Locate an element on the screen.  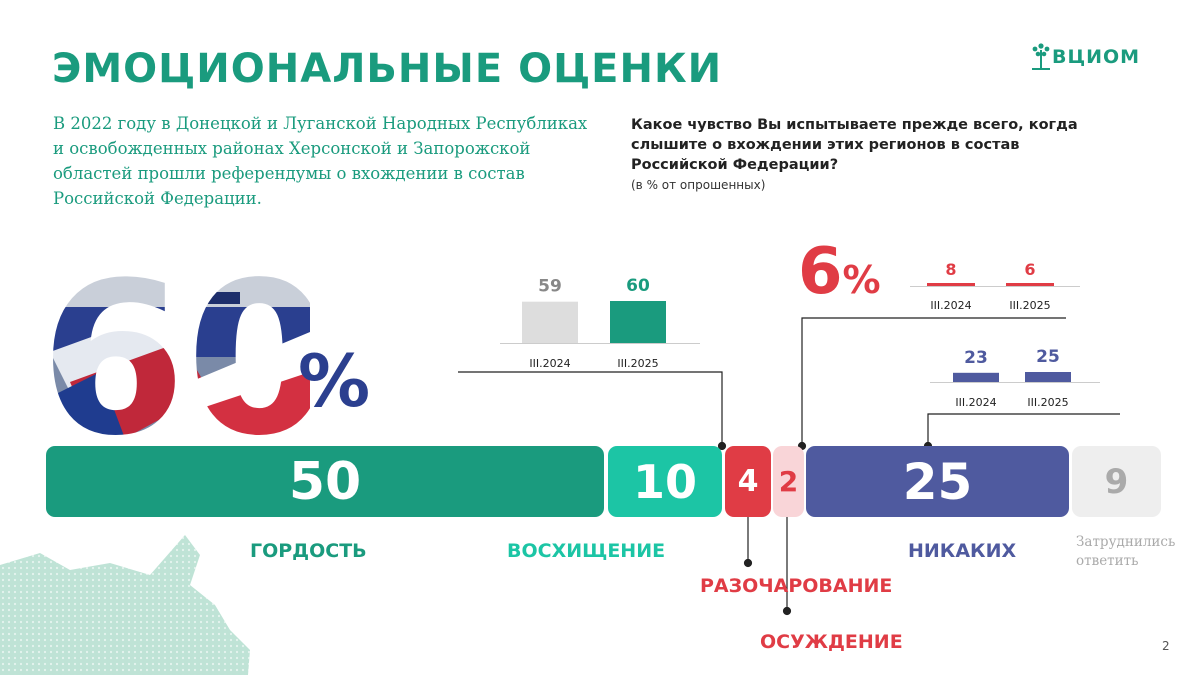
vciom-logo: ВЦИОМ is located at coordinates (1095, 57).